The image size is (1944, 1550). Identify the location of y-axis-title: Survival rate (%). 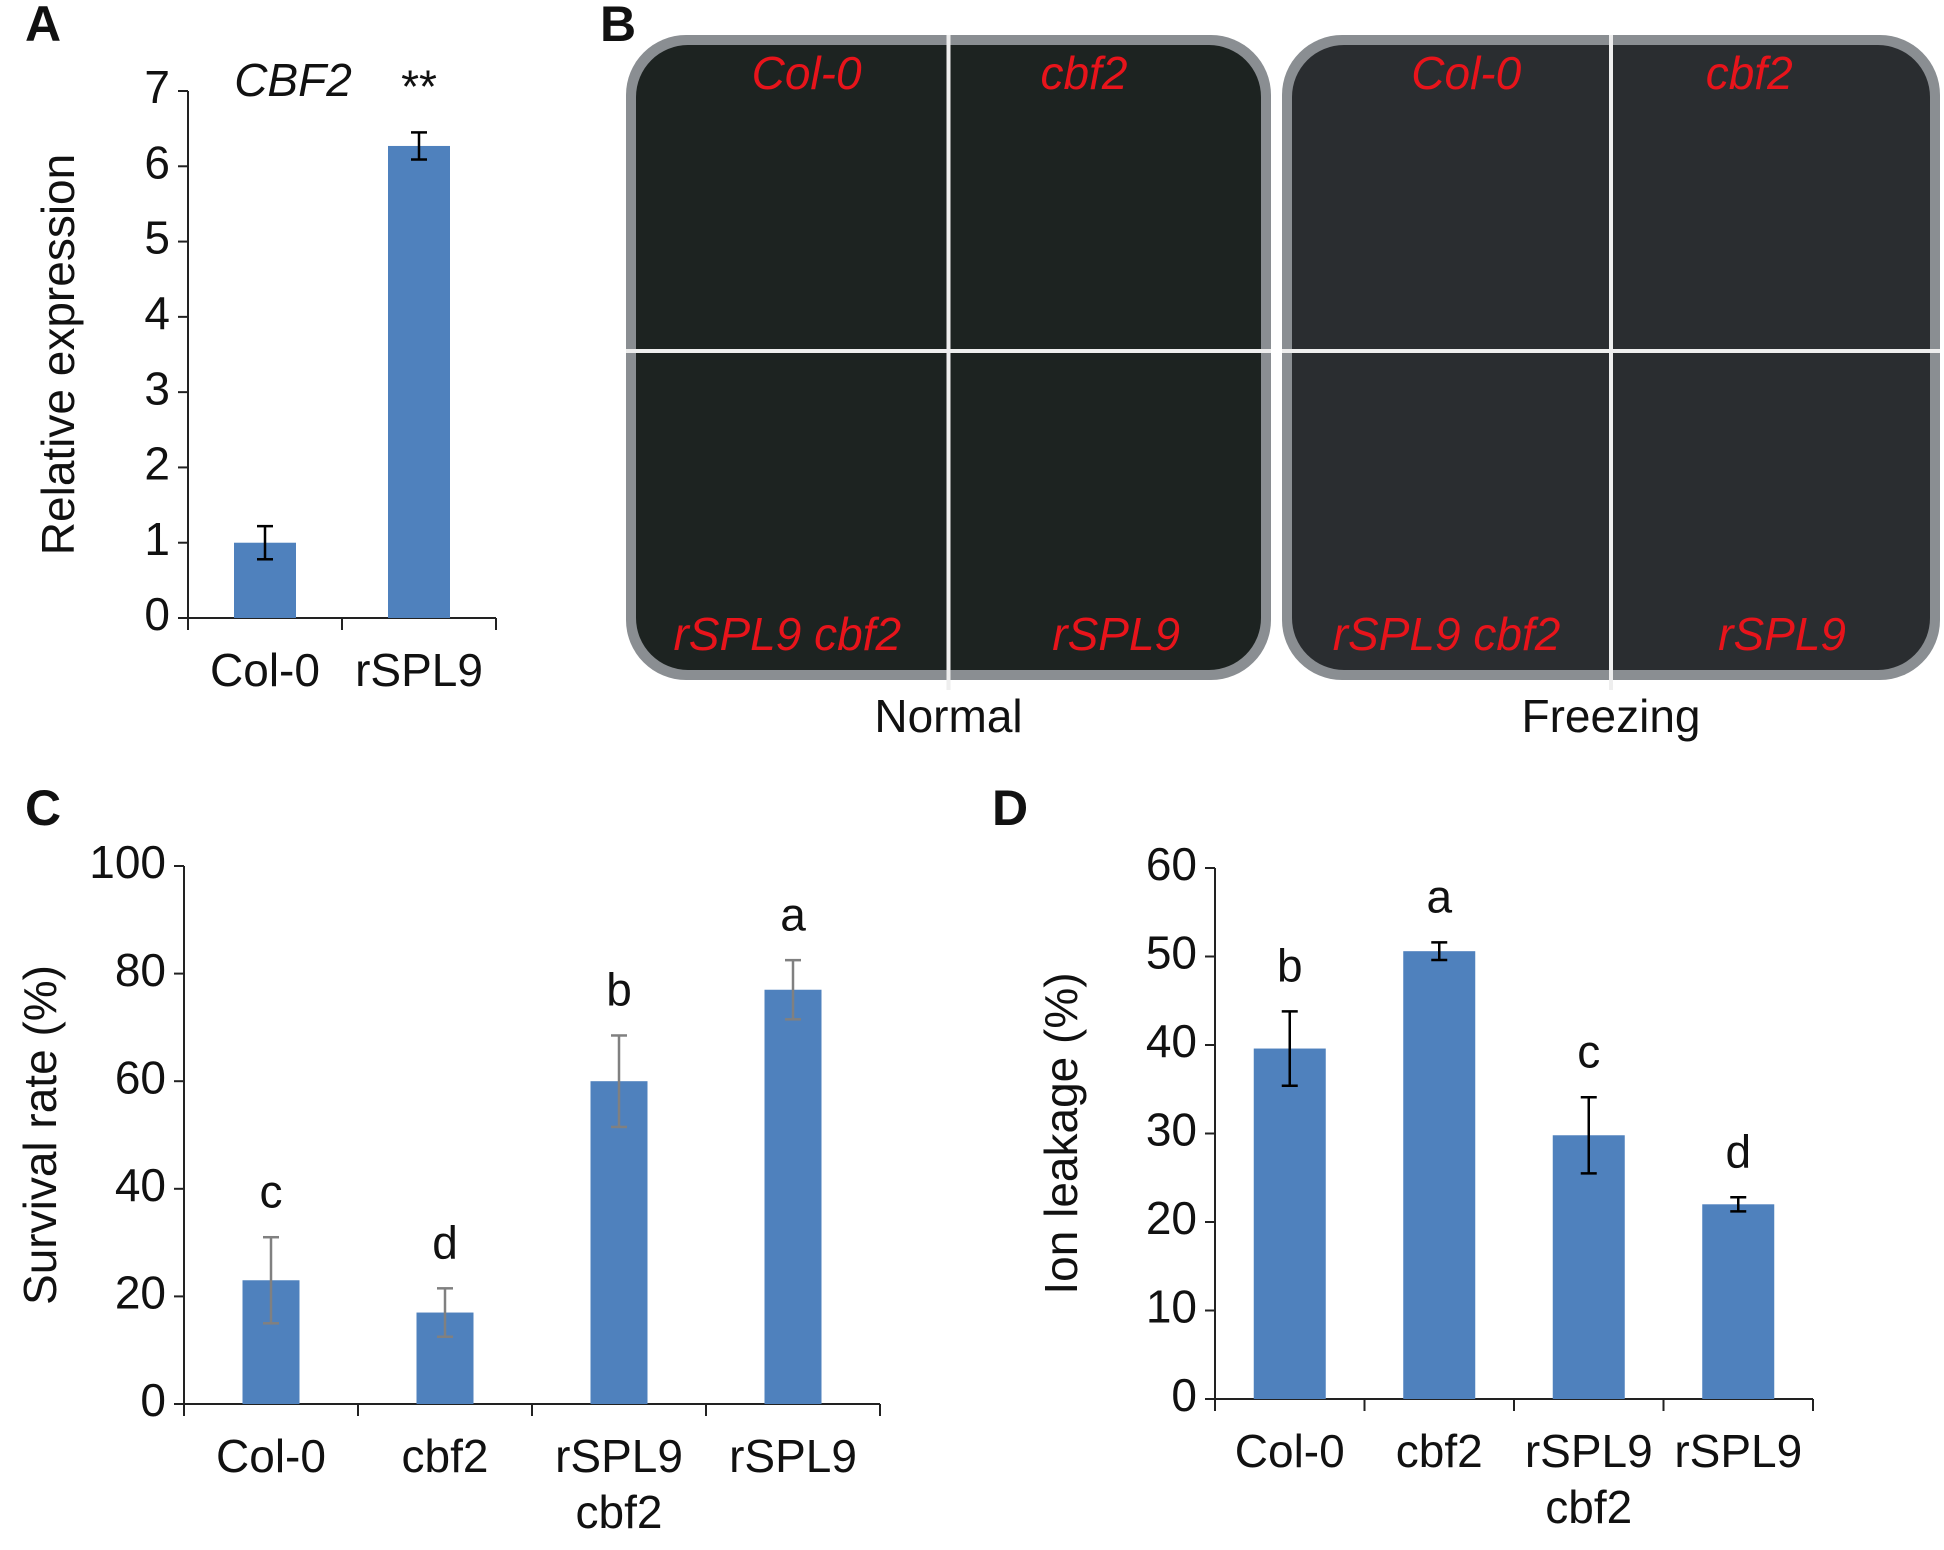
(40, 1135).